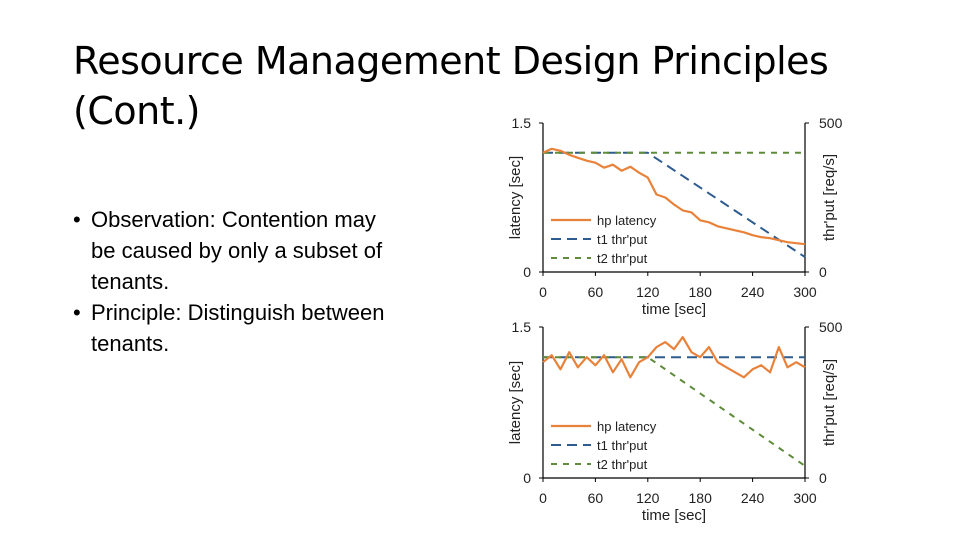 Image resolution: width=960 pixels, height=540 pixels. What do you see at coordinates (137, 111) in the screenshot?
I see `title-line-2: (Cont.)` at bounding box center [137, 111].